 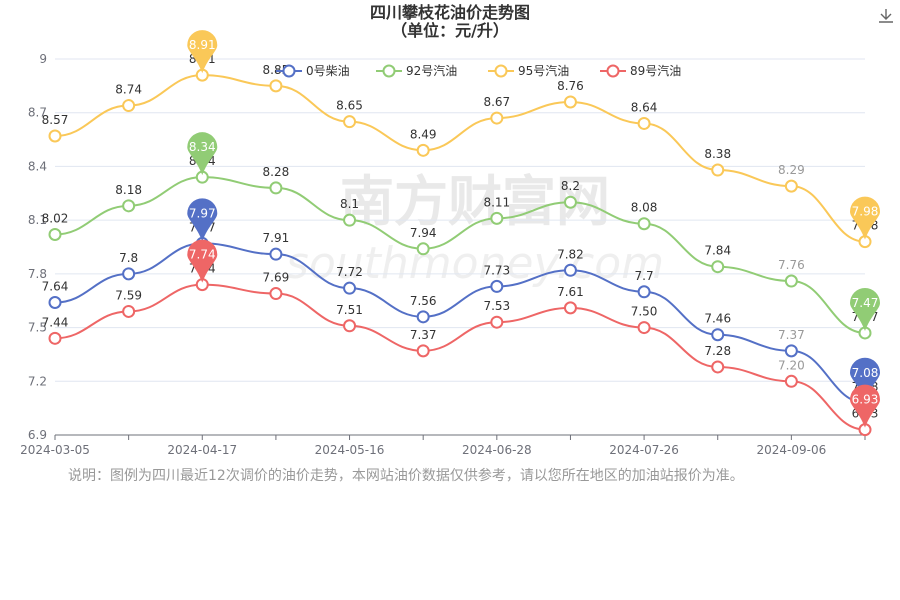 I want to click on x-tick-label: 2024-04-17, so click(x=202, y=450).